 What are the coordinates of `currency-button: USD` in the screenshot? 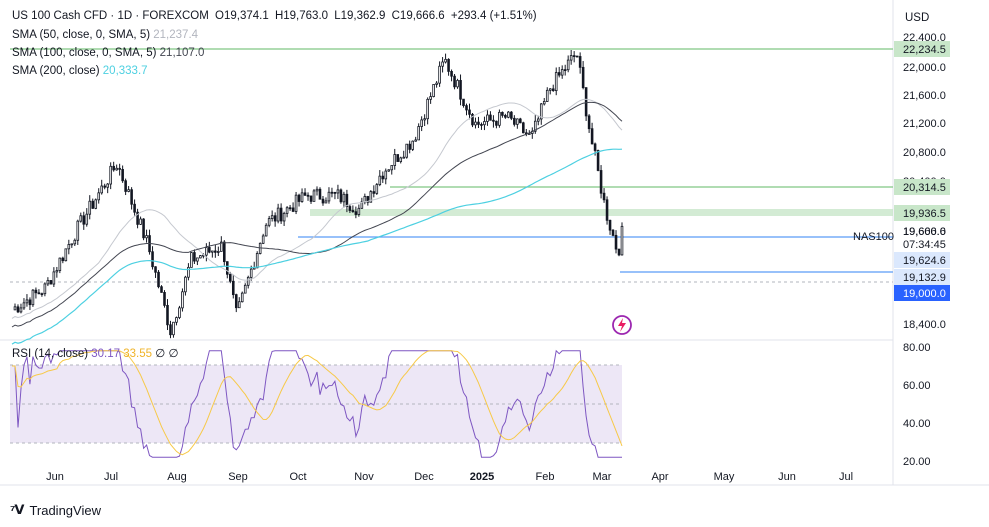 It's located at (917, 18).